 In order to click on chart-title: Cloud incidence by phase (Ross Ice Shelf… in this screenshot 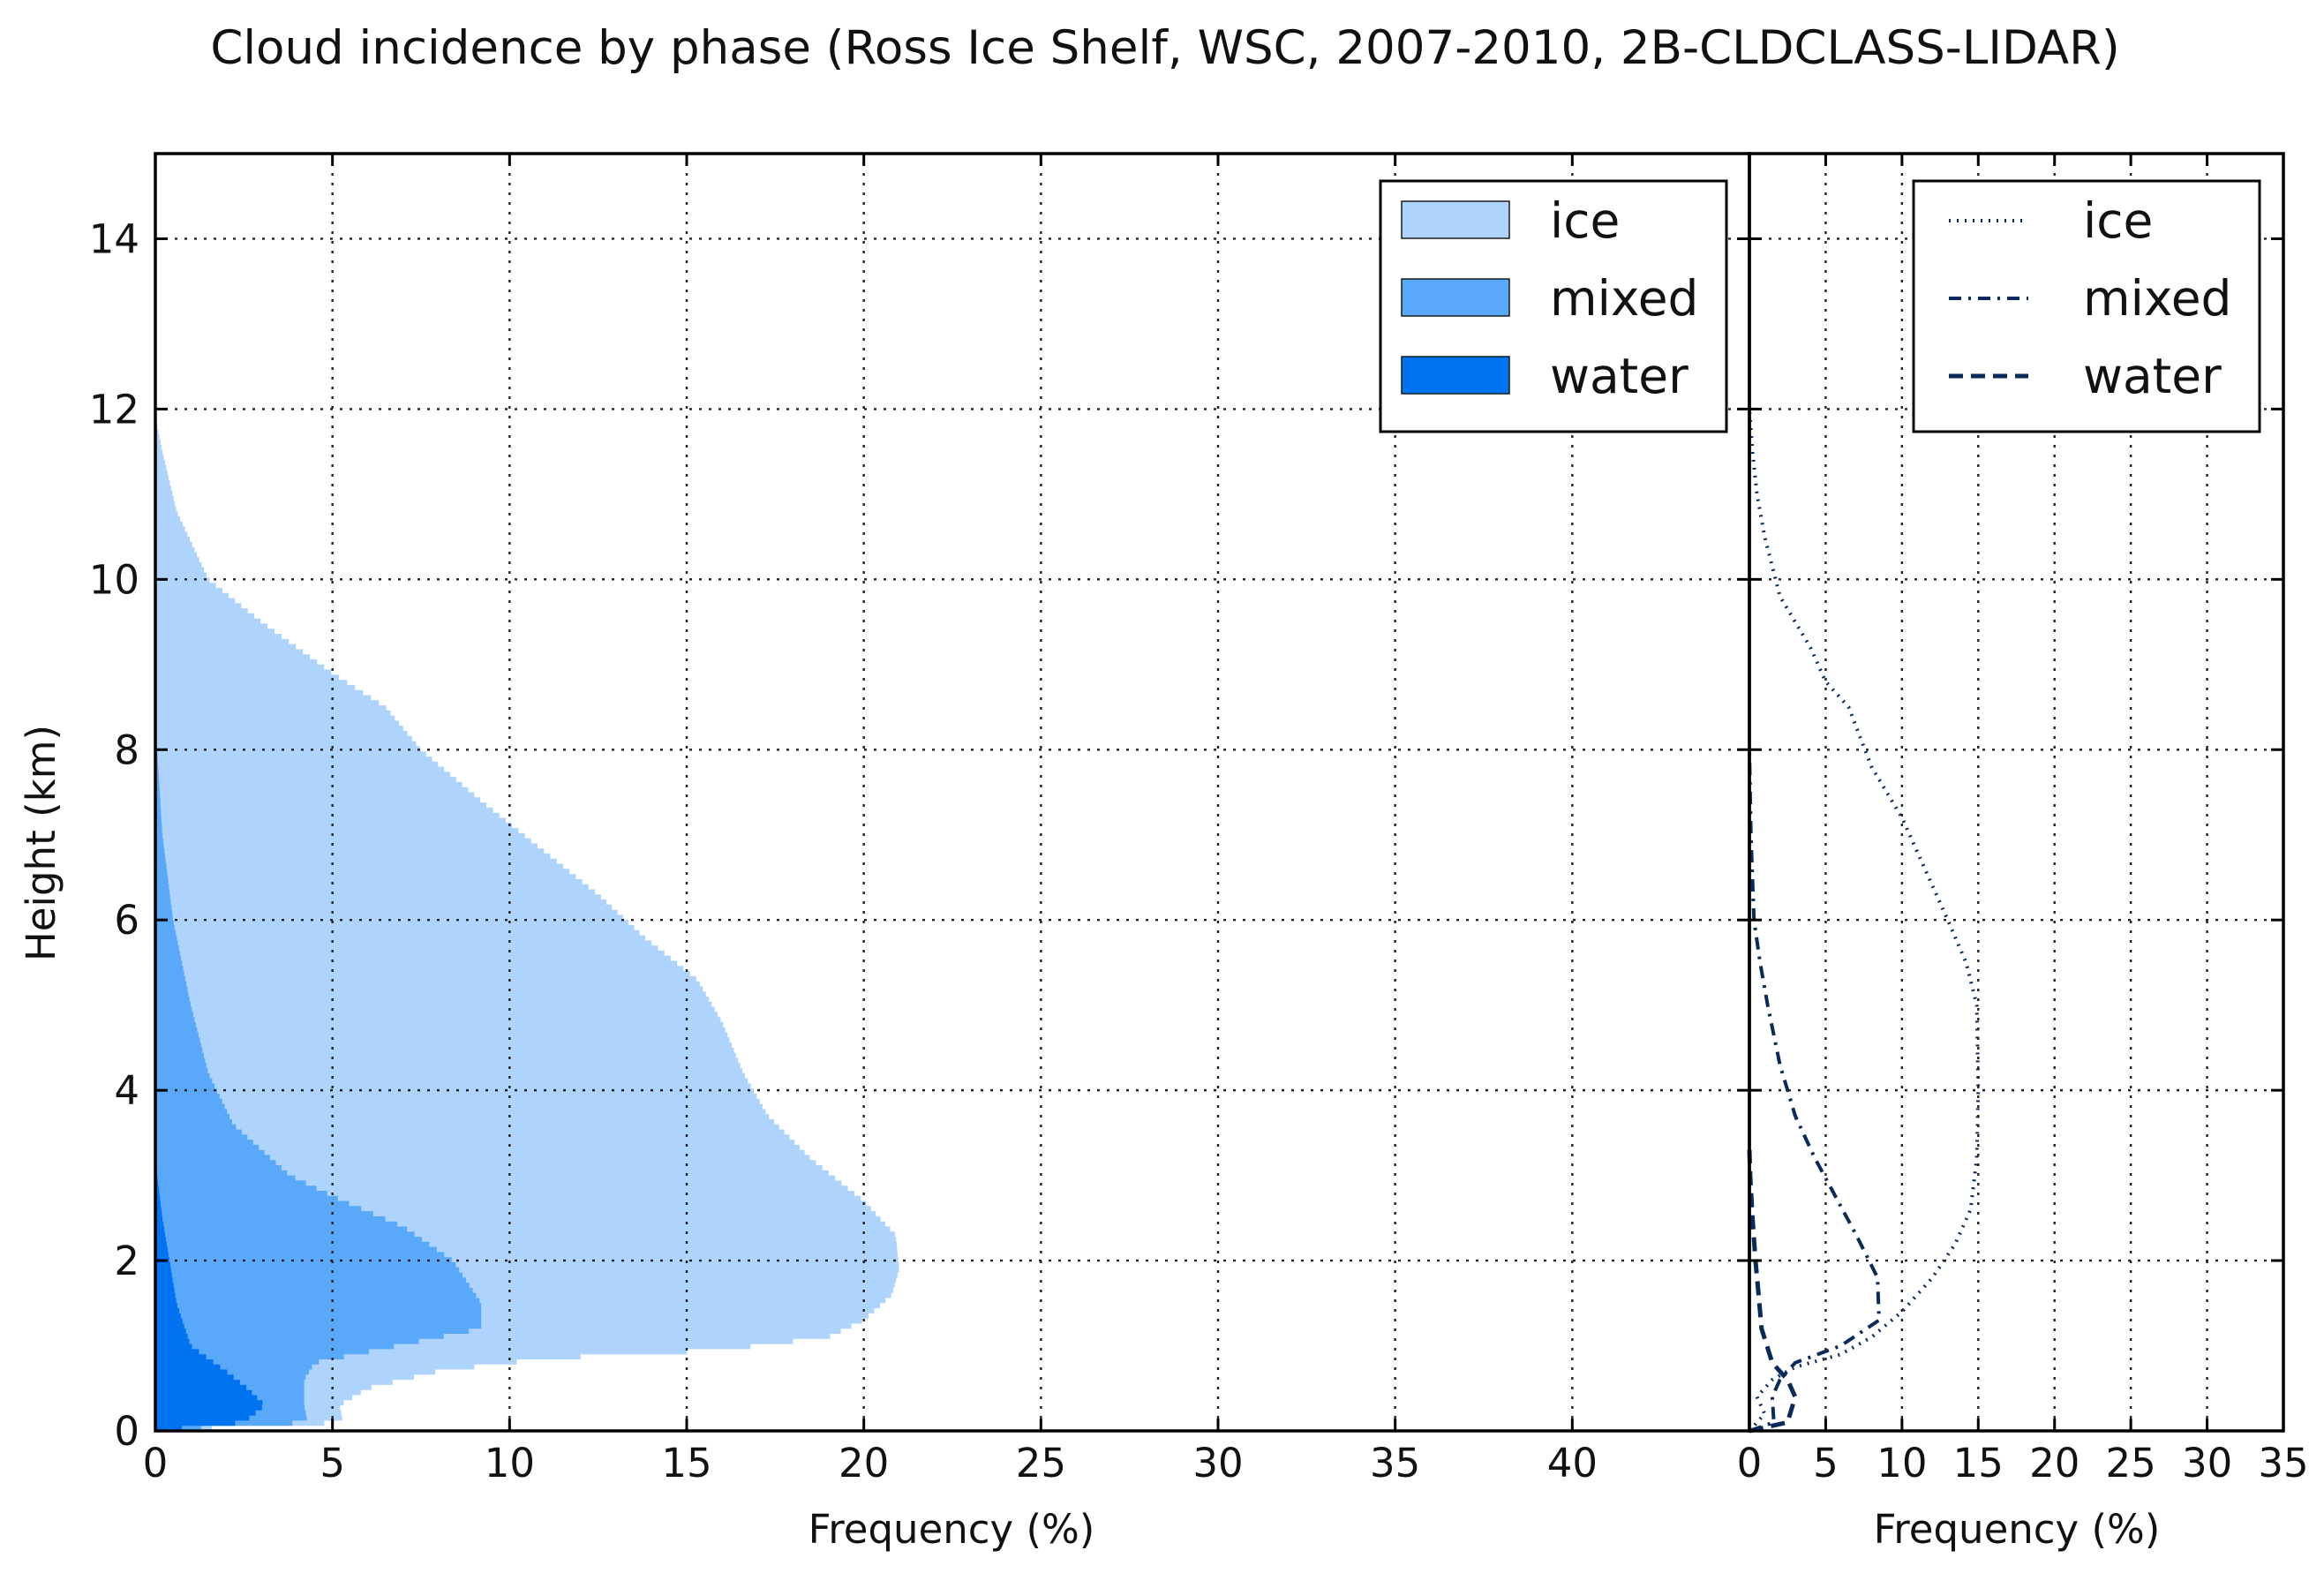, I will do `click(1164, 48)`.